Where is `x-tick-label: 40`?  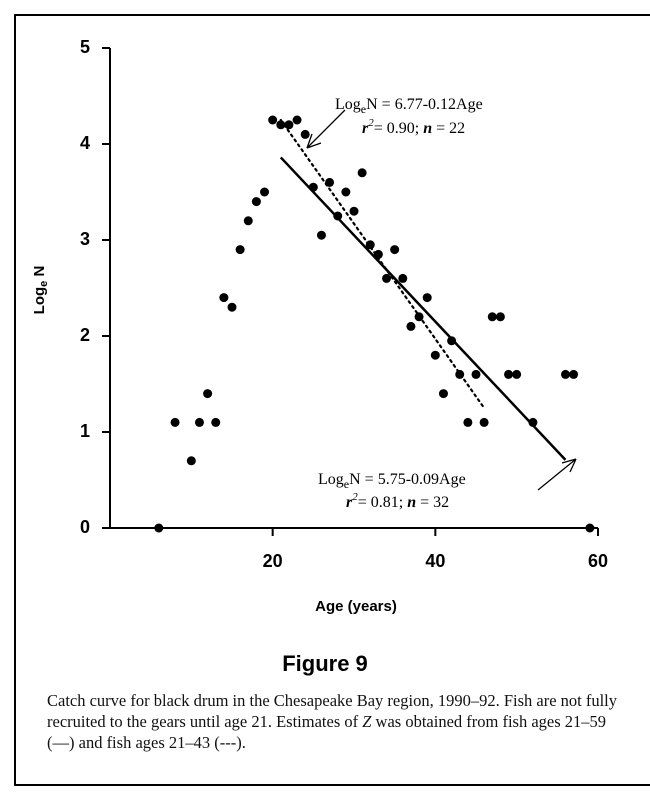 x-tick-label: 40 is located at coordinates (435, 561).